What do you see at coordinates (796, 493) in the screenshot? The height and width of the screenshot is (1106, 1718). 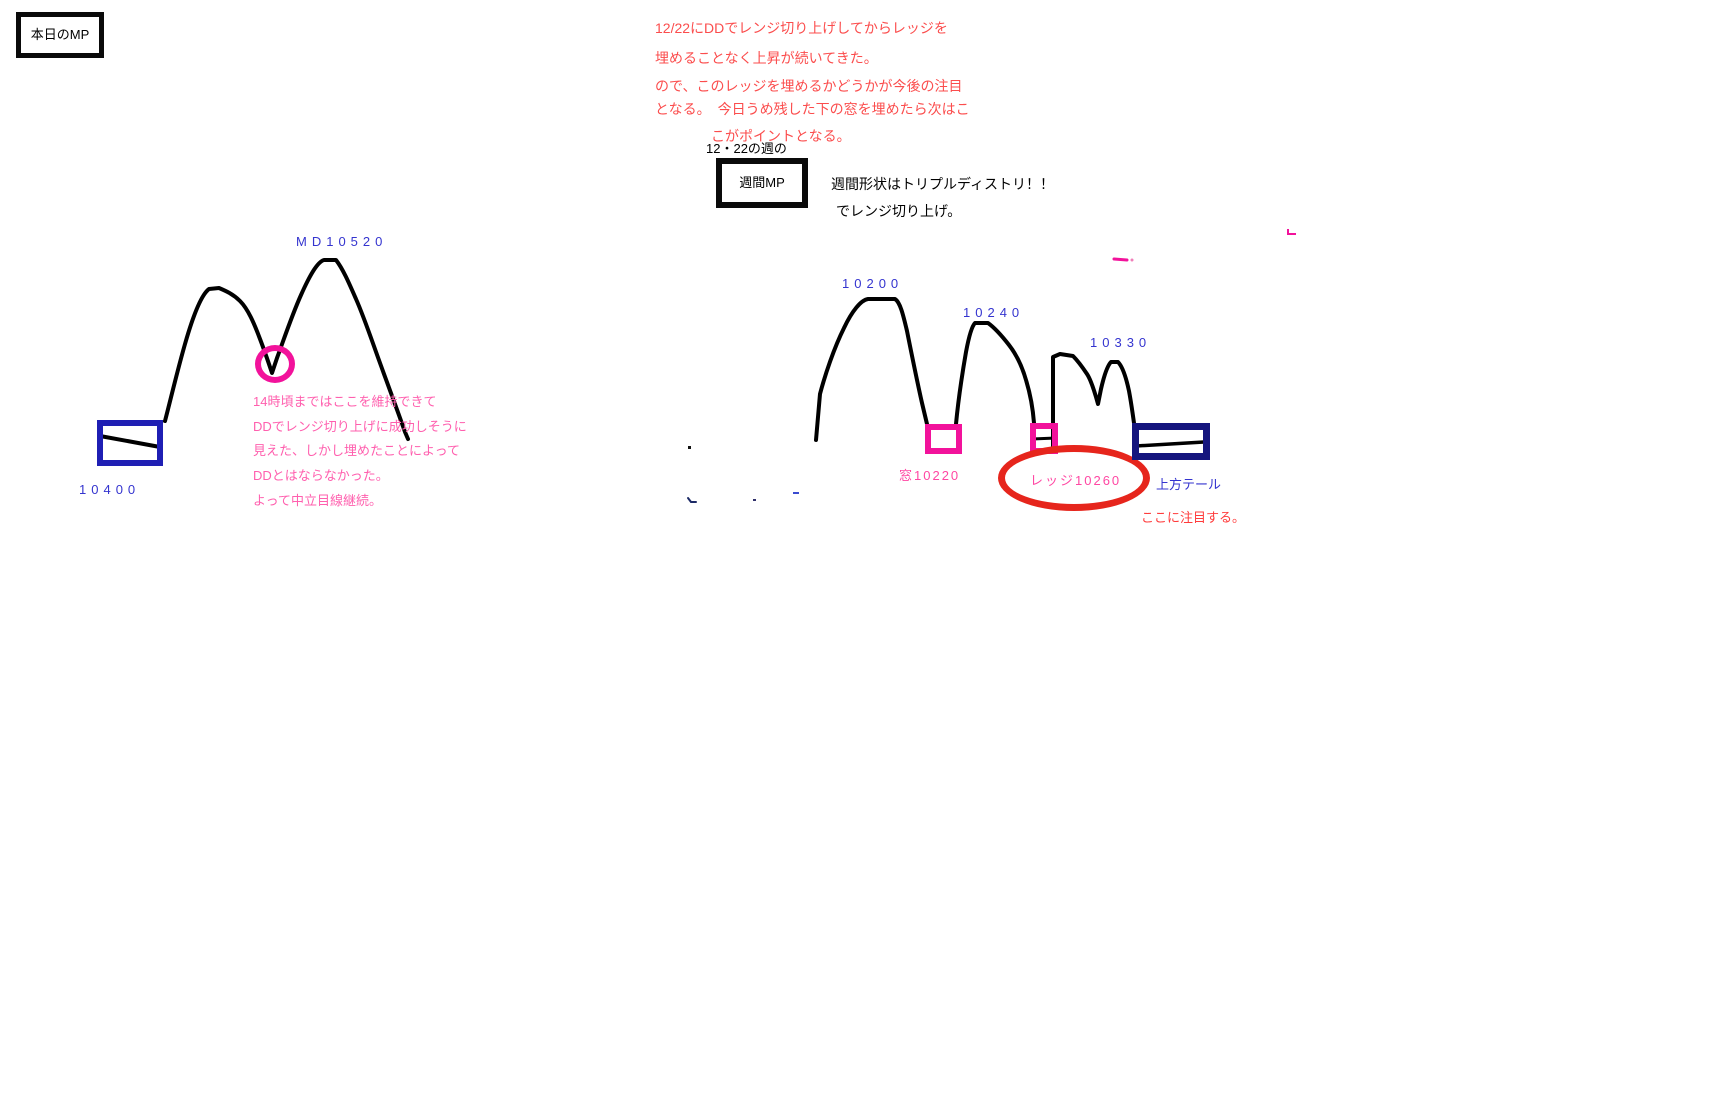 I see `stray-blue-dash` at bounding box center [796, 493].